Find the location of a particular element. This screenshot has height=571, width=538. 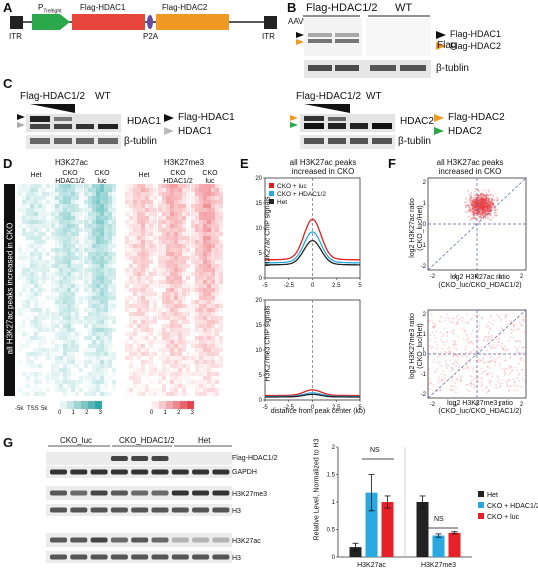

g-bar is located at coordinates (454, 544).